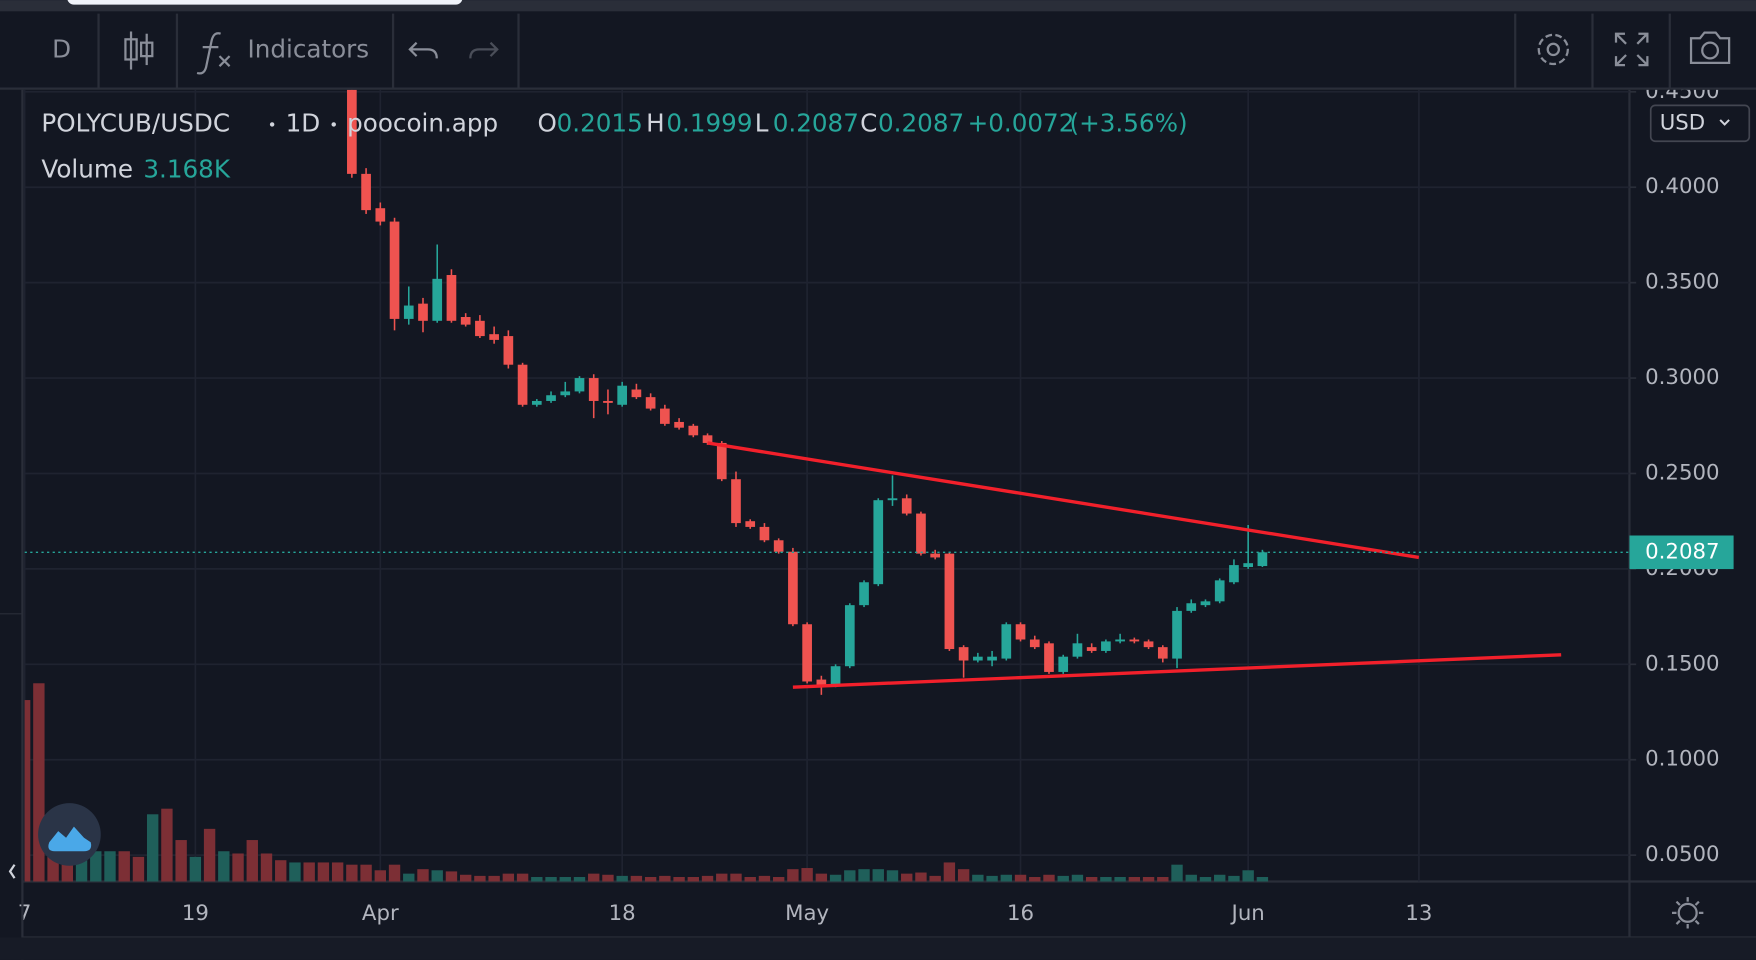 Image resolution: width=1756 pixels, height=960 pixels. What do you see at coordinates (878, 45) in the screenshot?
I see `toolbar` at bounding box center [878, 45].